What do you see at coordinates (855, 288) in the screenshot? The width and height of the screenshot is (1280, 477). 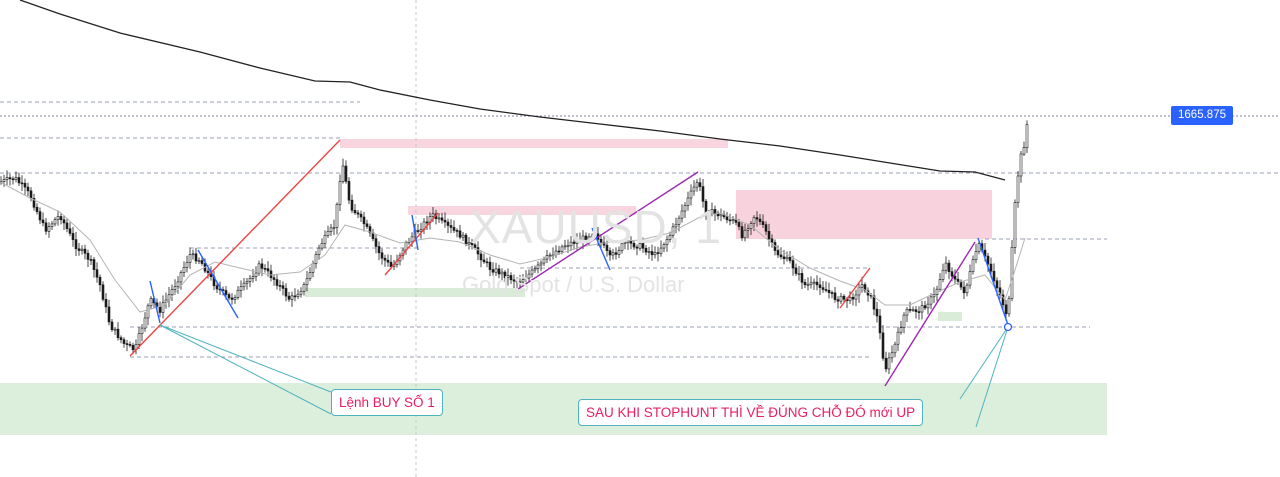 I see `red-trend-line` at bounding box center [855, 288].